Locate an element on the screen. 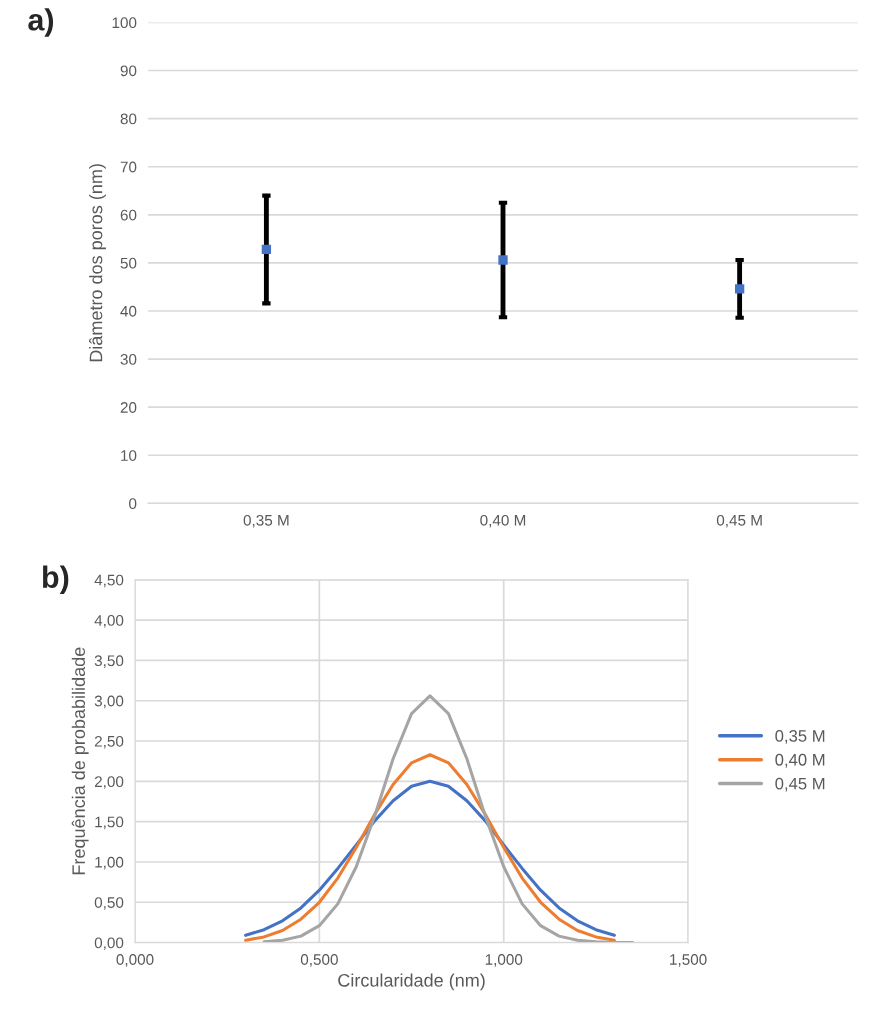  y-tick-label: 4,50 is located at coordinates (109, 581).